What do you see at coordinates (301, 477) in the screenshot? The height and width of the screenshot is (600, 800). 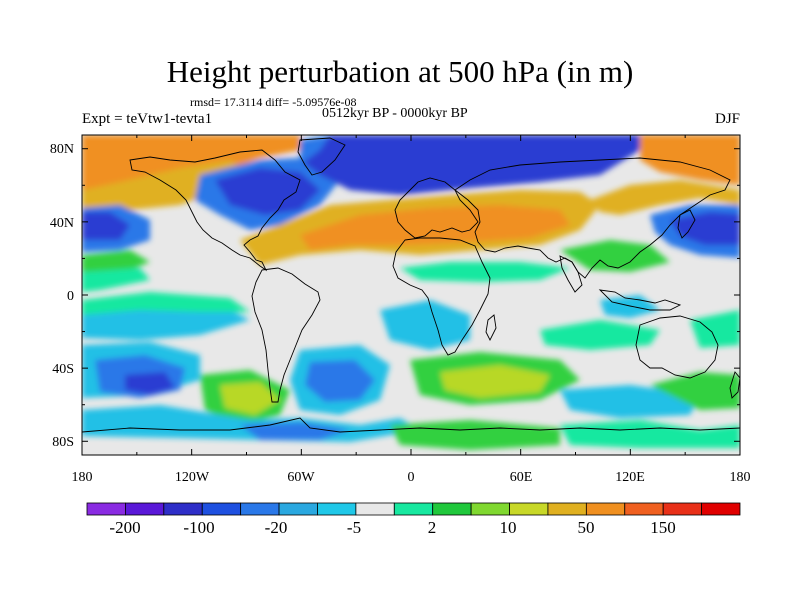 I see `lon-label-60w: 60W` at bounding box center [301, 477].